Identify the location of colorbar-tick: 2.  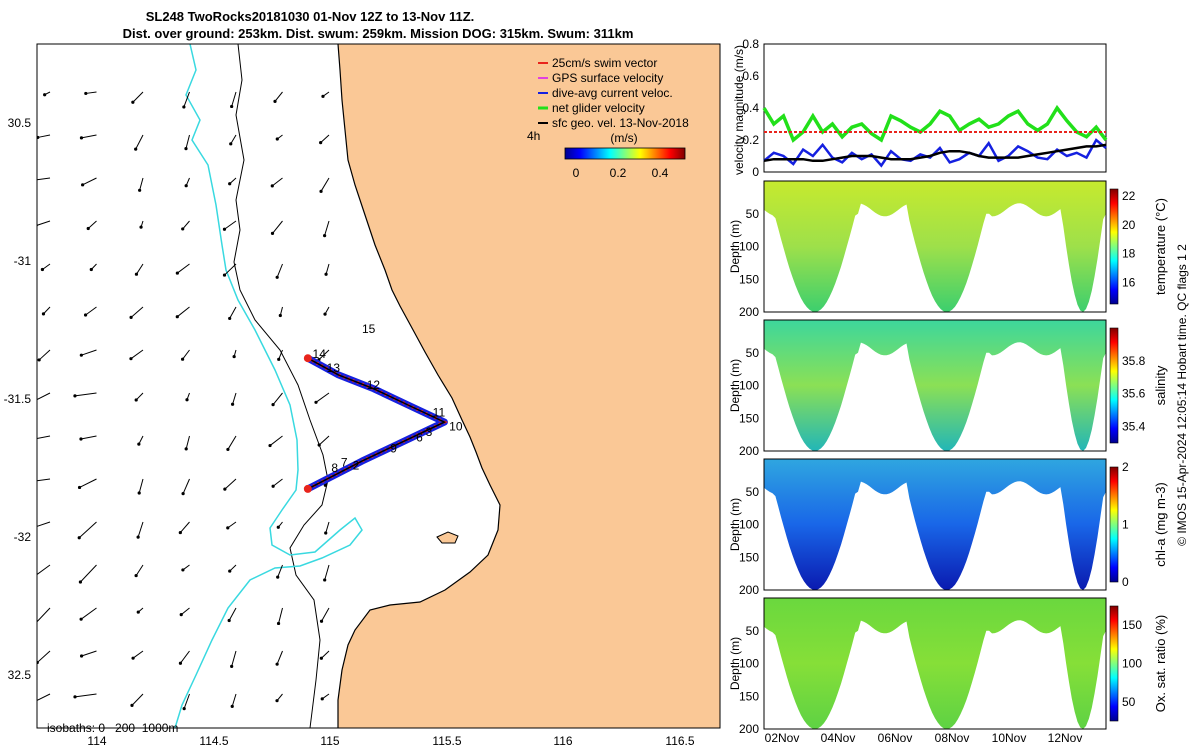
(1125, 467).